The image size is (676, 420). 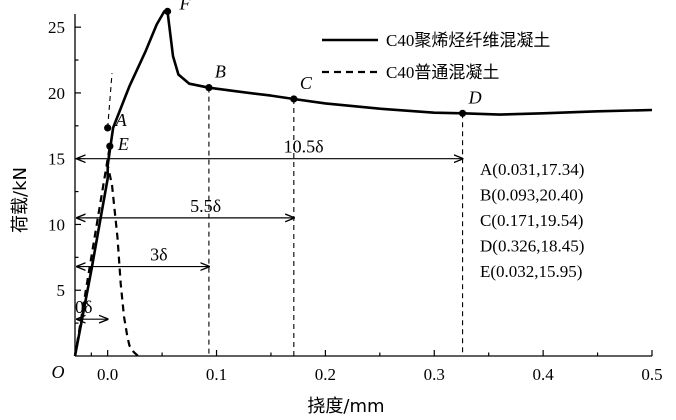 I want to click on point-label-d: D, so click(x=475, y=97).